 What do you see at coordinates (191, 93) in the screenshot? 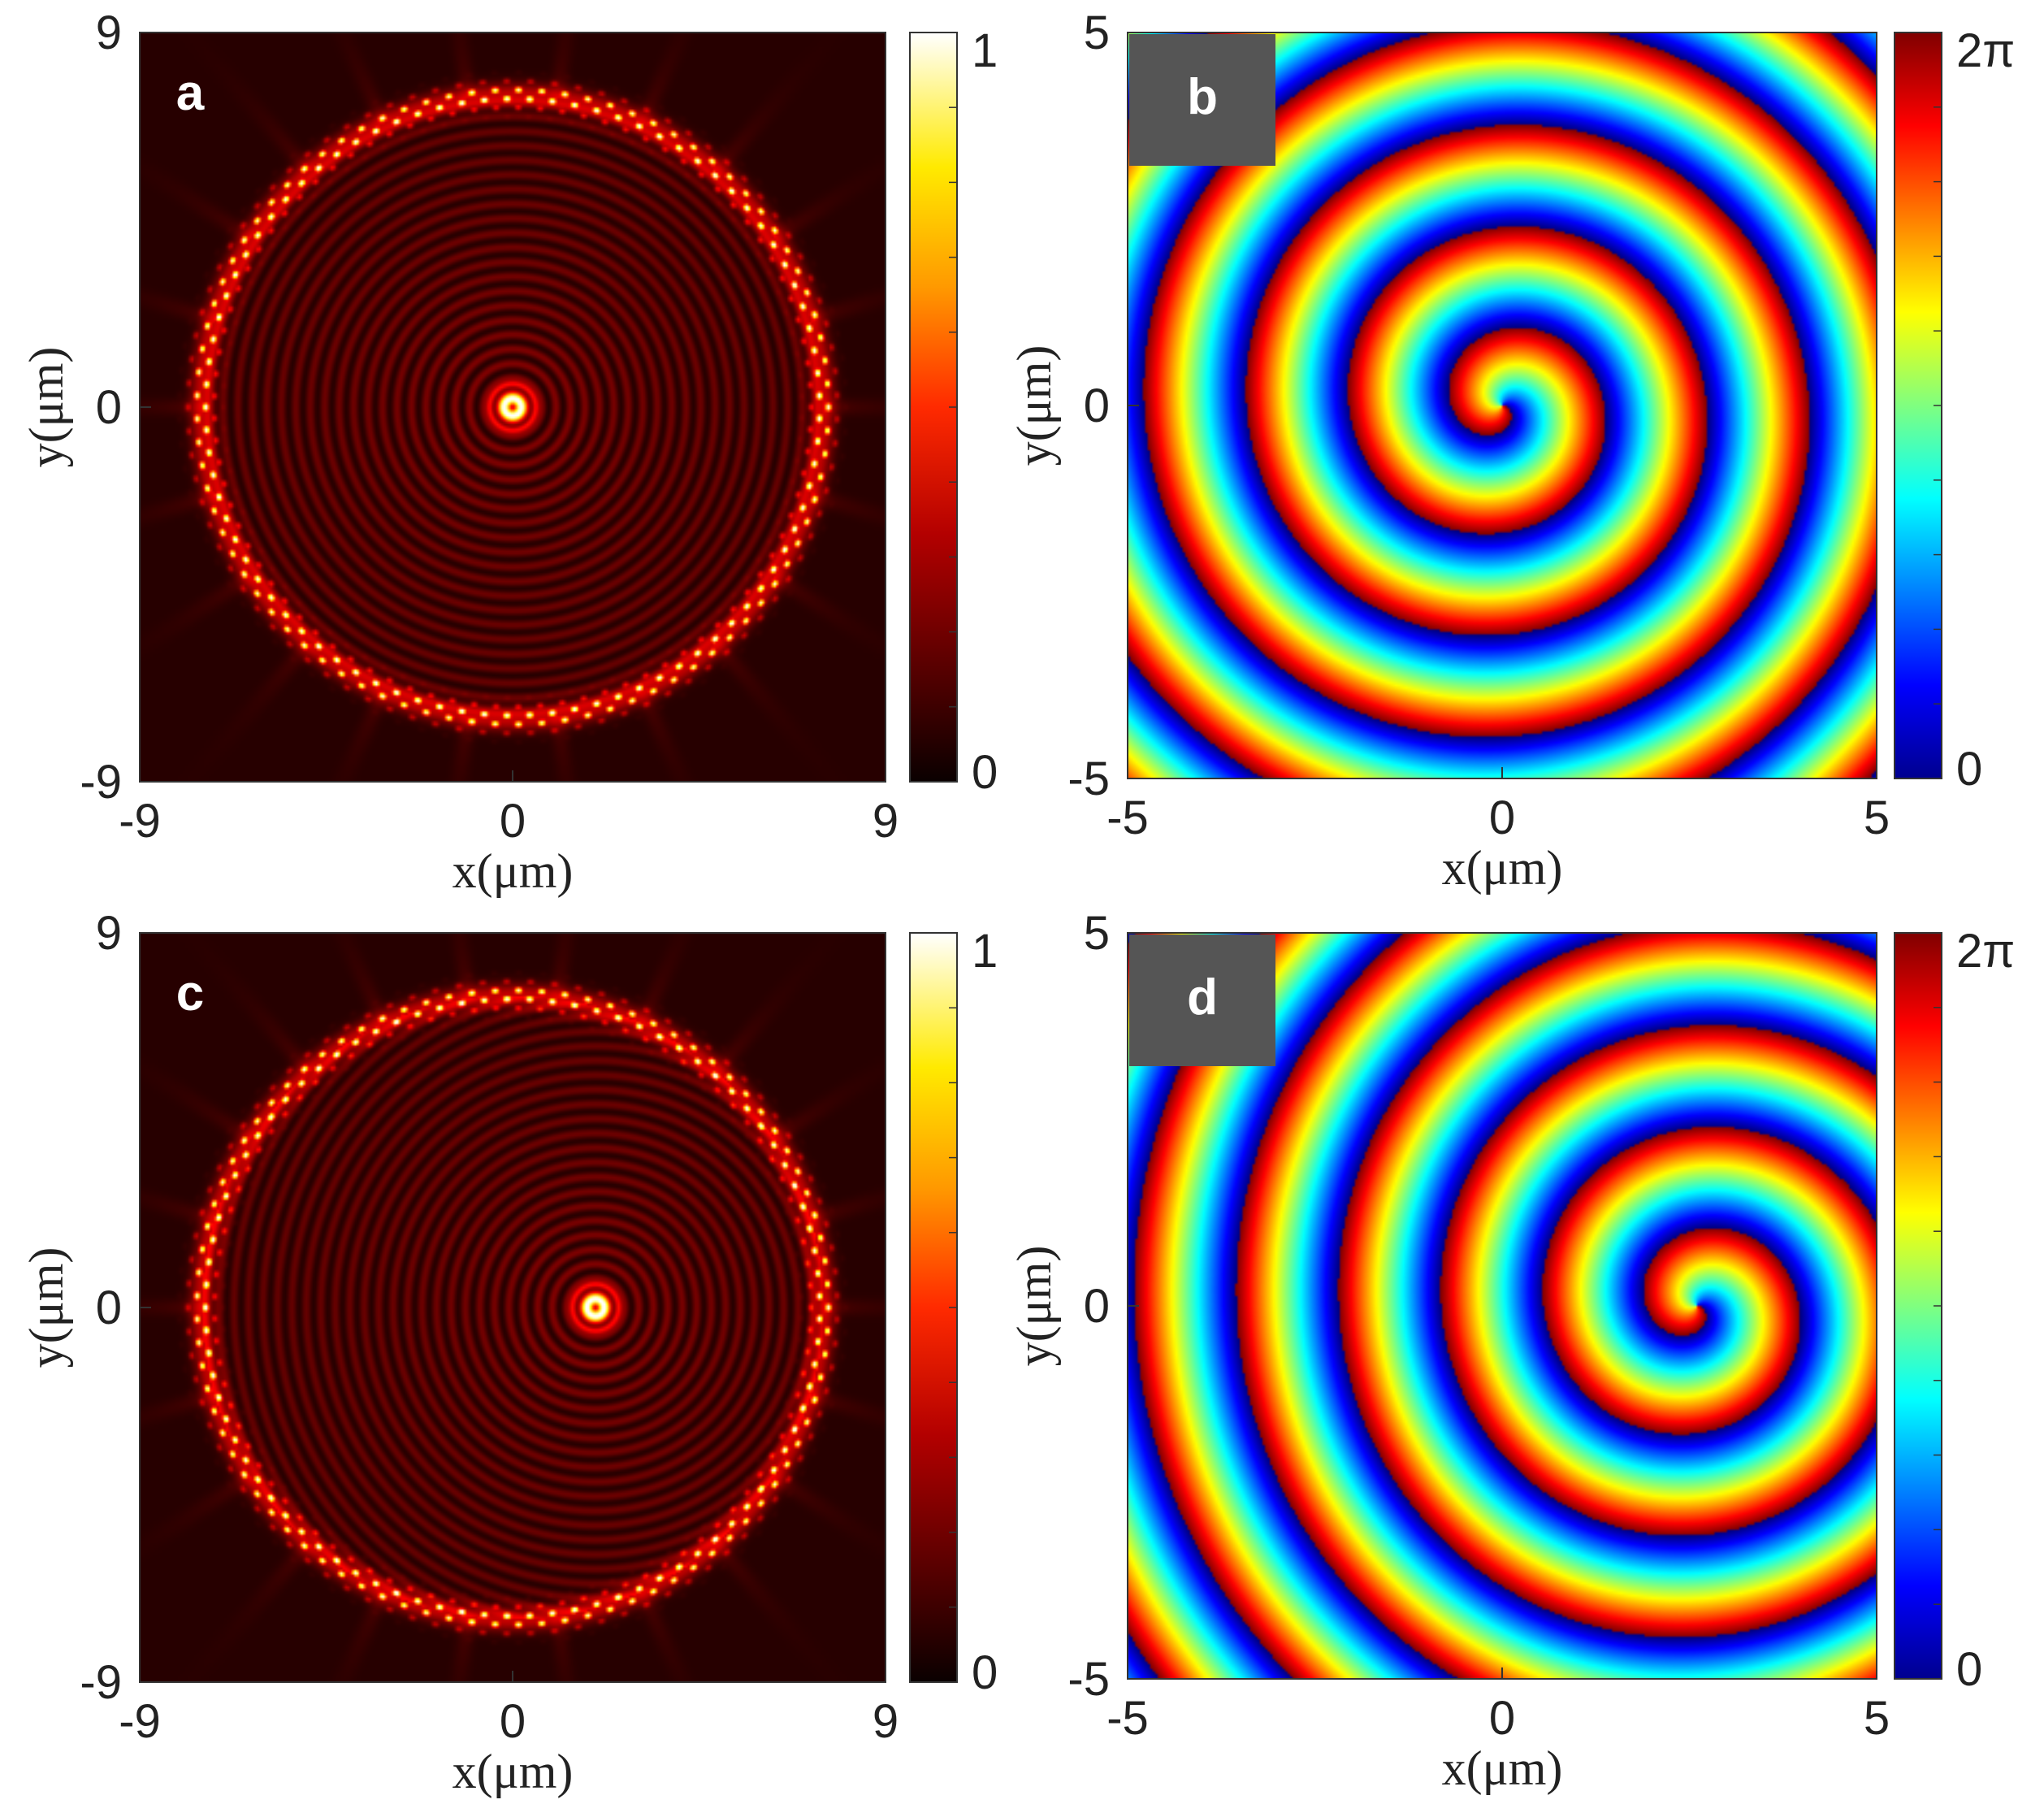
I see `panel-label: a` at bounding box center [191, 93].